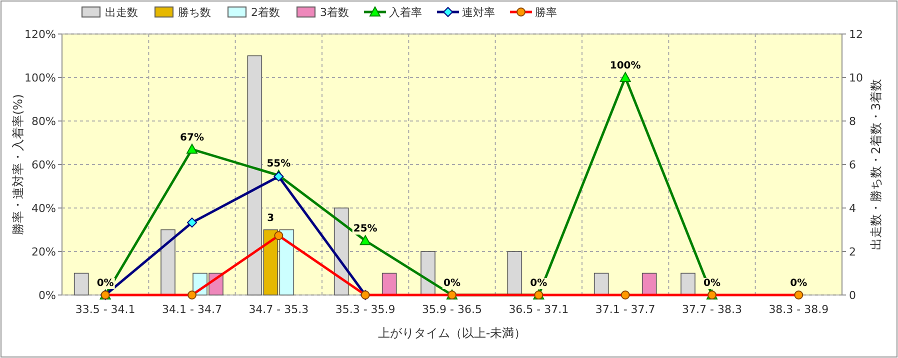 This screenshot has width=898, height=358. What do you see at coordinates (47, 295) in the screenshot?
I see `y-tick-label: 0%` at bounding box center [47, 295].